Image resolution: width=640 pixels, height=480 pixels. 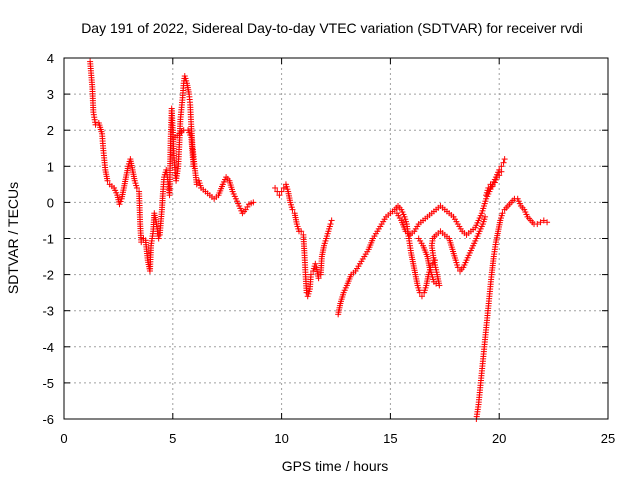 What do you see at coordinates (48, 419) in the screenshot?
I see `y-tick-label: -6` at bounding box center [48, 419].